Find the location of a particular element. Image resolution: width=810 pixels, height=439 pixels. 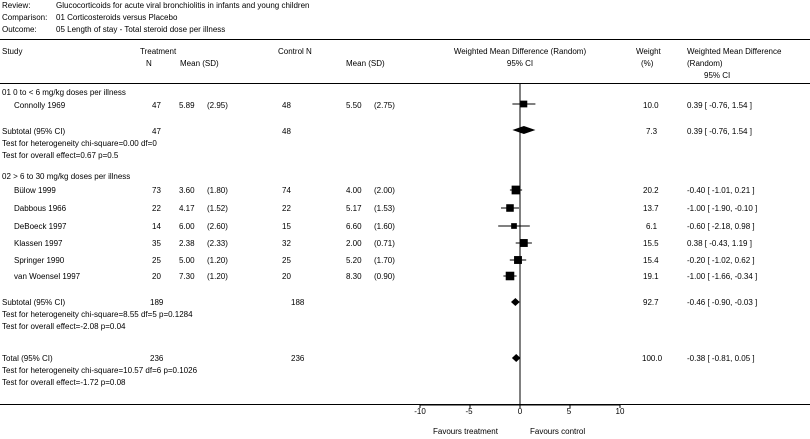

treatment-n: 73 is located at coordinates (156, 190).